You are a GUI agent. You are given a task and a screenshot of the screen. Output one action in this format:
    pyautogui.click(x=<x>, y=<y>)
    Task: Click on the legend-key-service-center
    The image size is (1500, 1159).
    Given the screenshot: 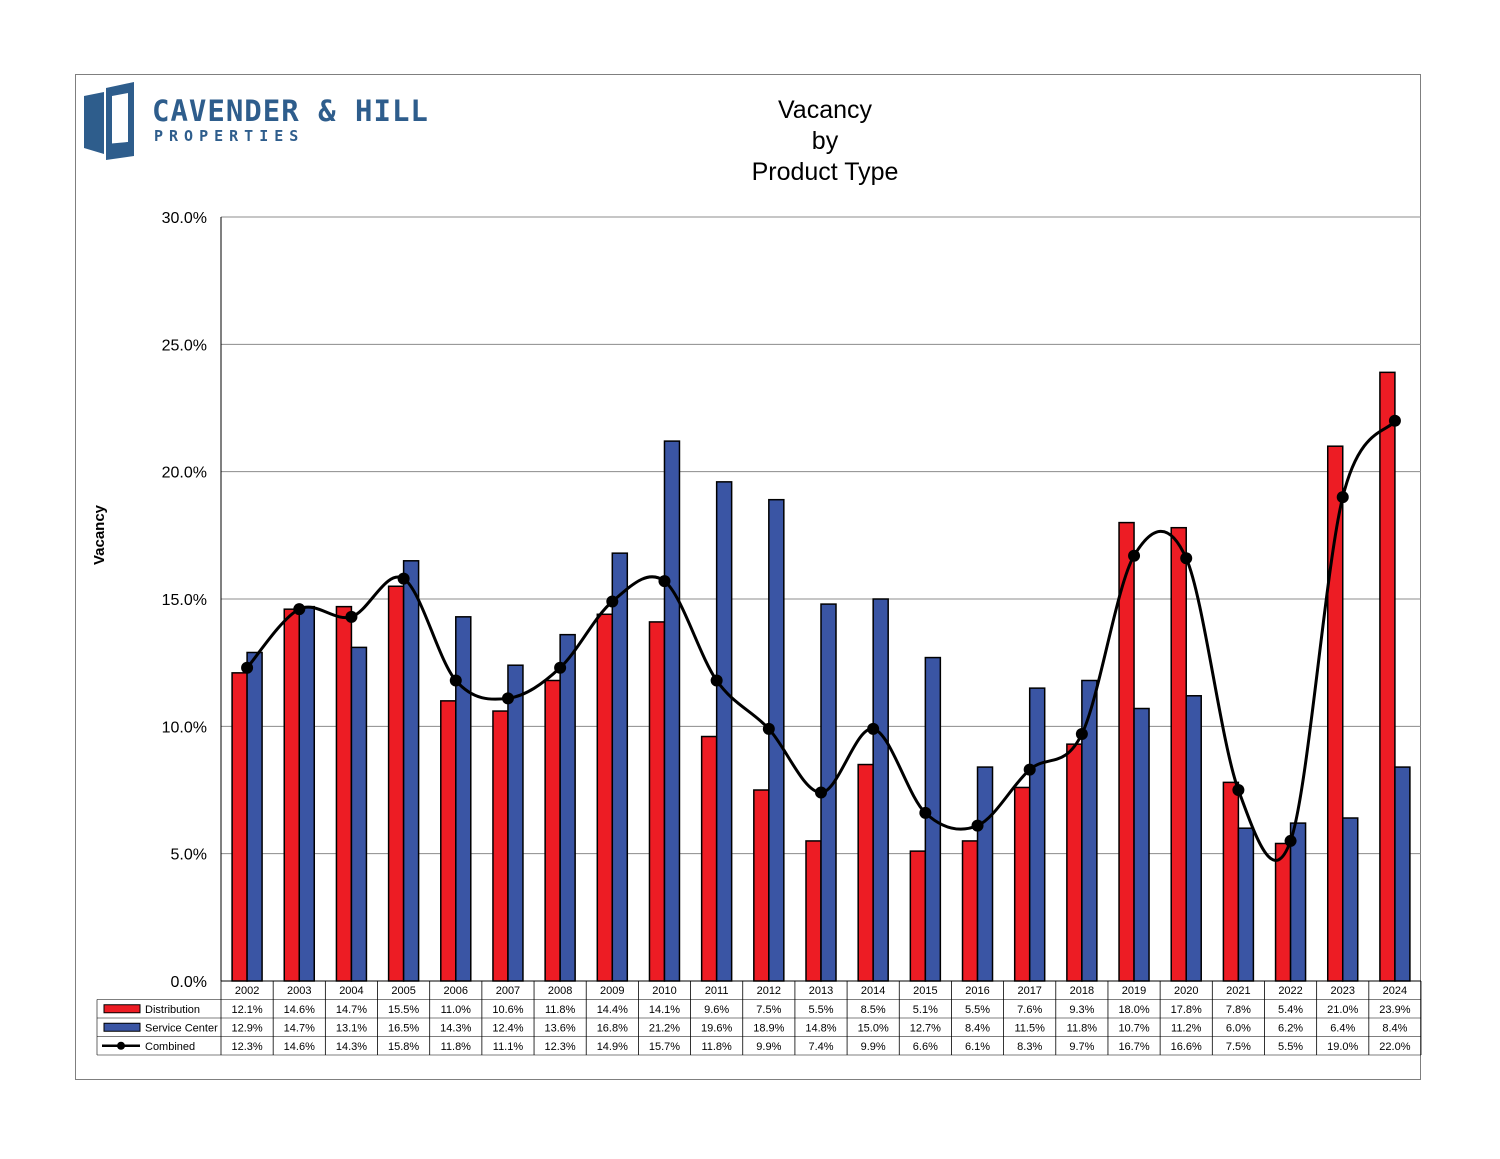 What is the action you would take?
    pyautogui.click(x=122, y=1027)
    